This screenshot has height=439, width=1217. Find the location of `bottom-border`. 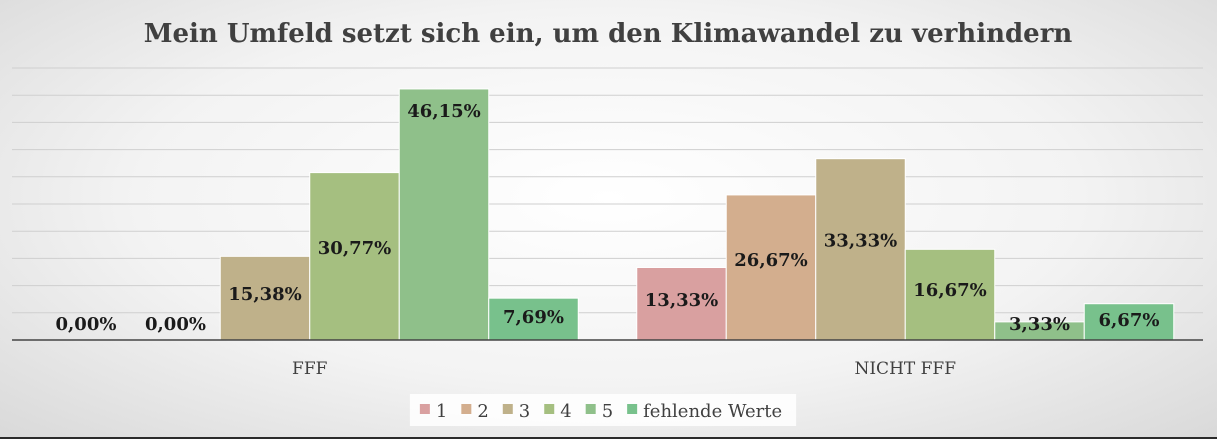

bottom-border is located at coordinates (608, 438).